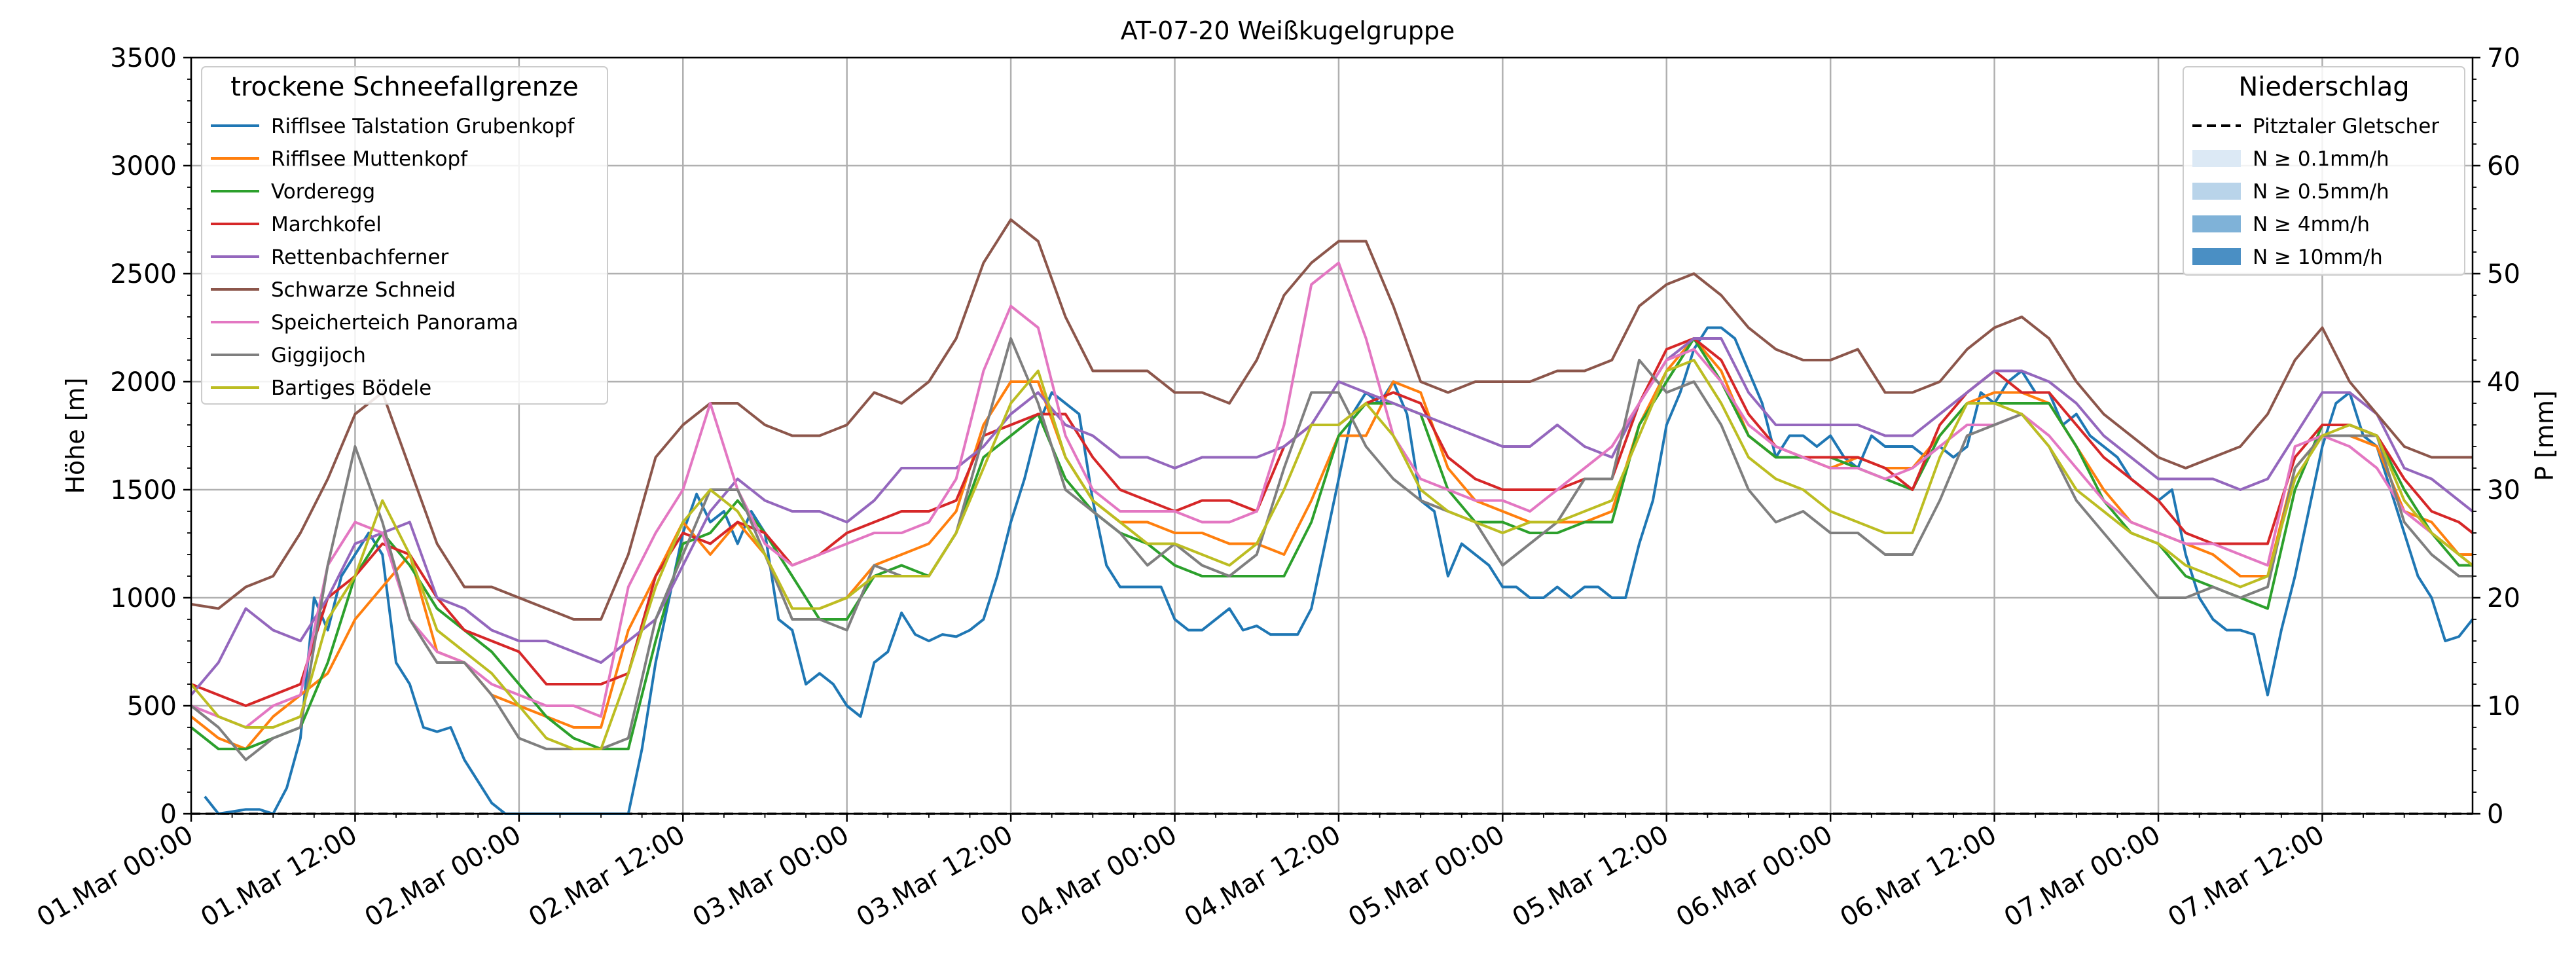  What do you see at coordinates (2495, 814) in the screenshot?
I see `y2-tick-label: 0` at bounding box center [2495, 814].